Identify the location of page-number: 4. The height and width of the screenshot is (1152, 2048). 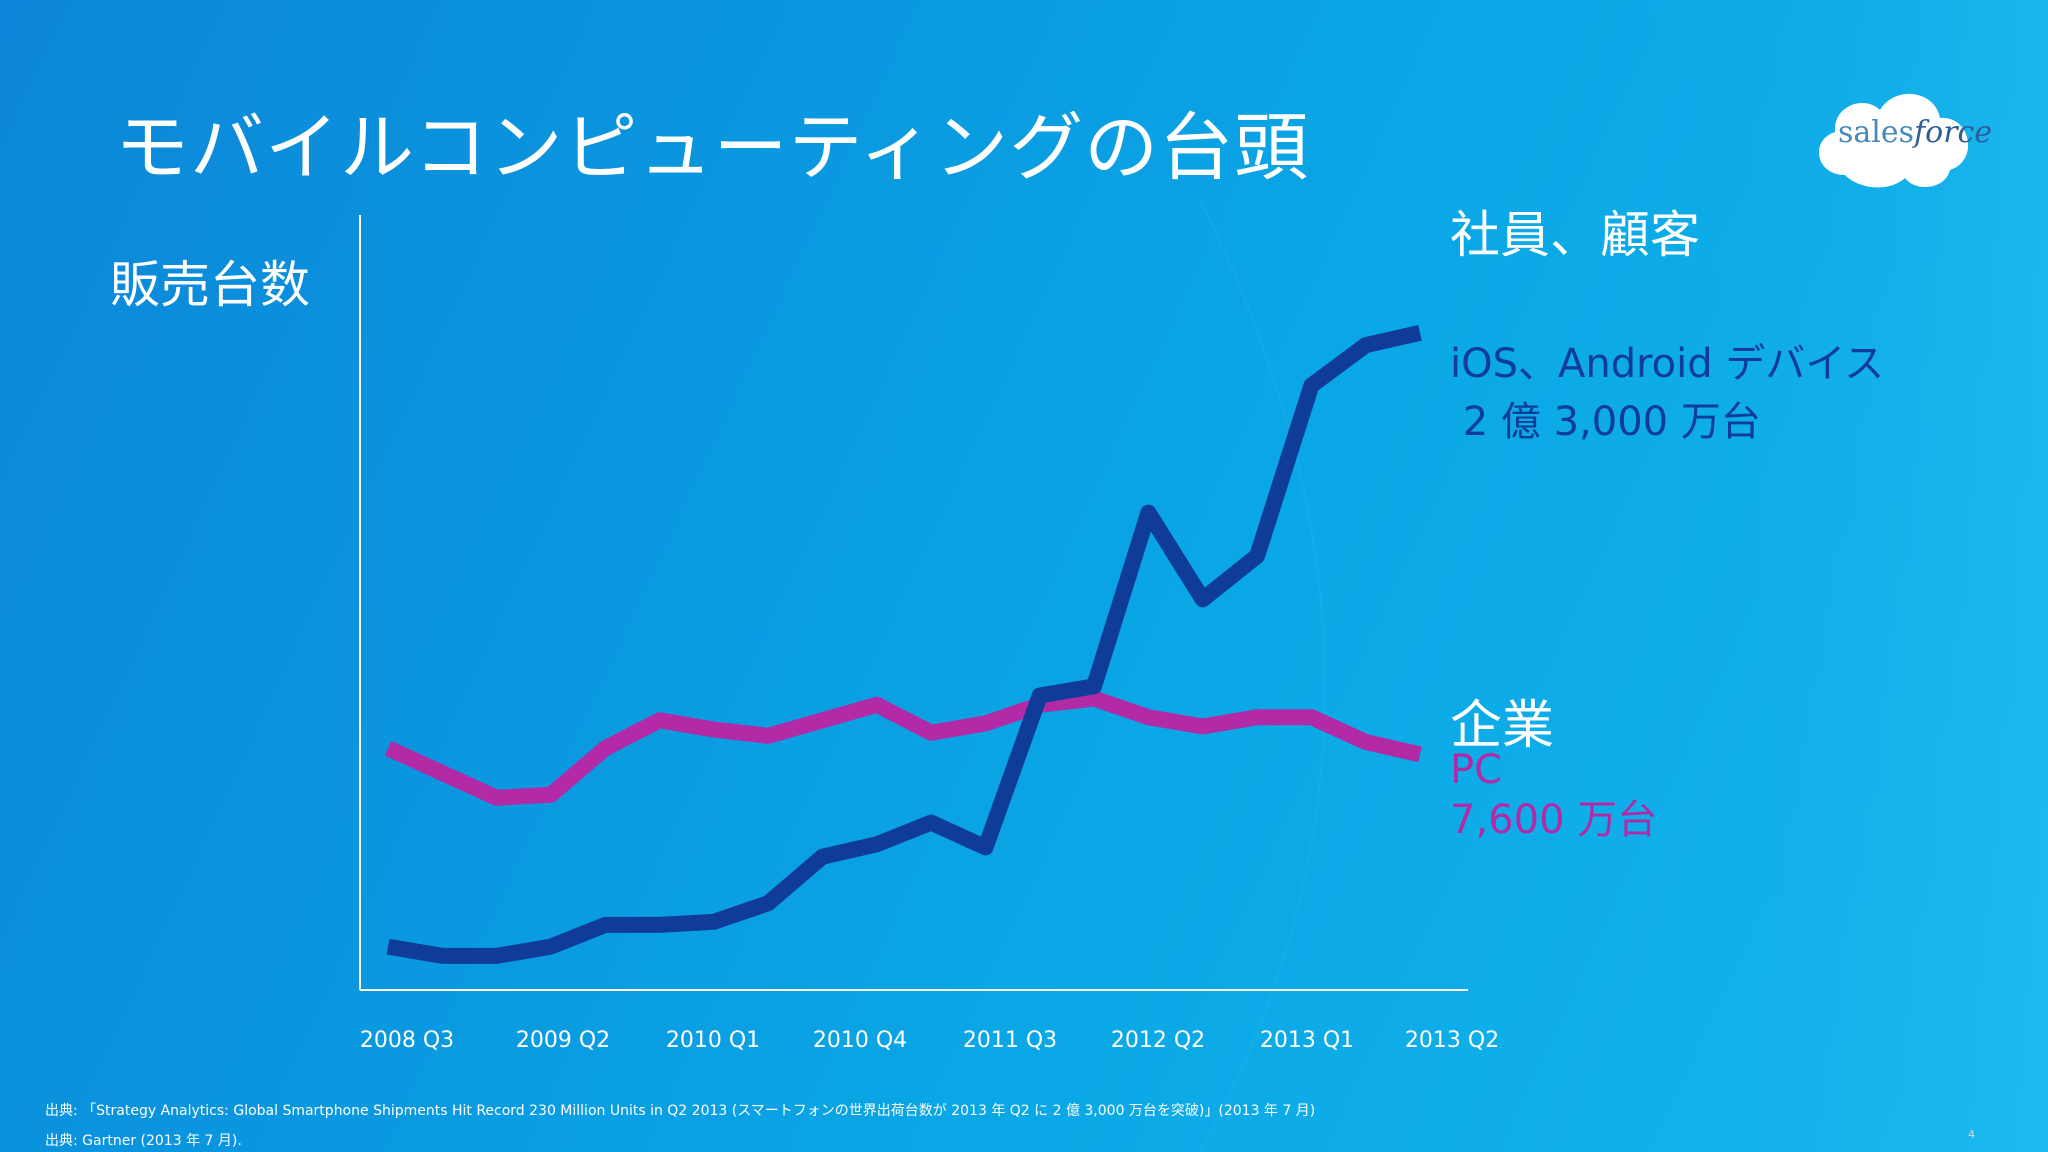
(1971, 1134).